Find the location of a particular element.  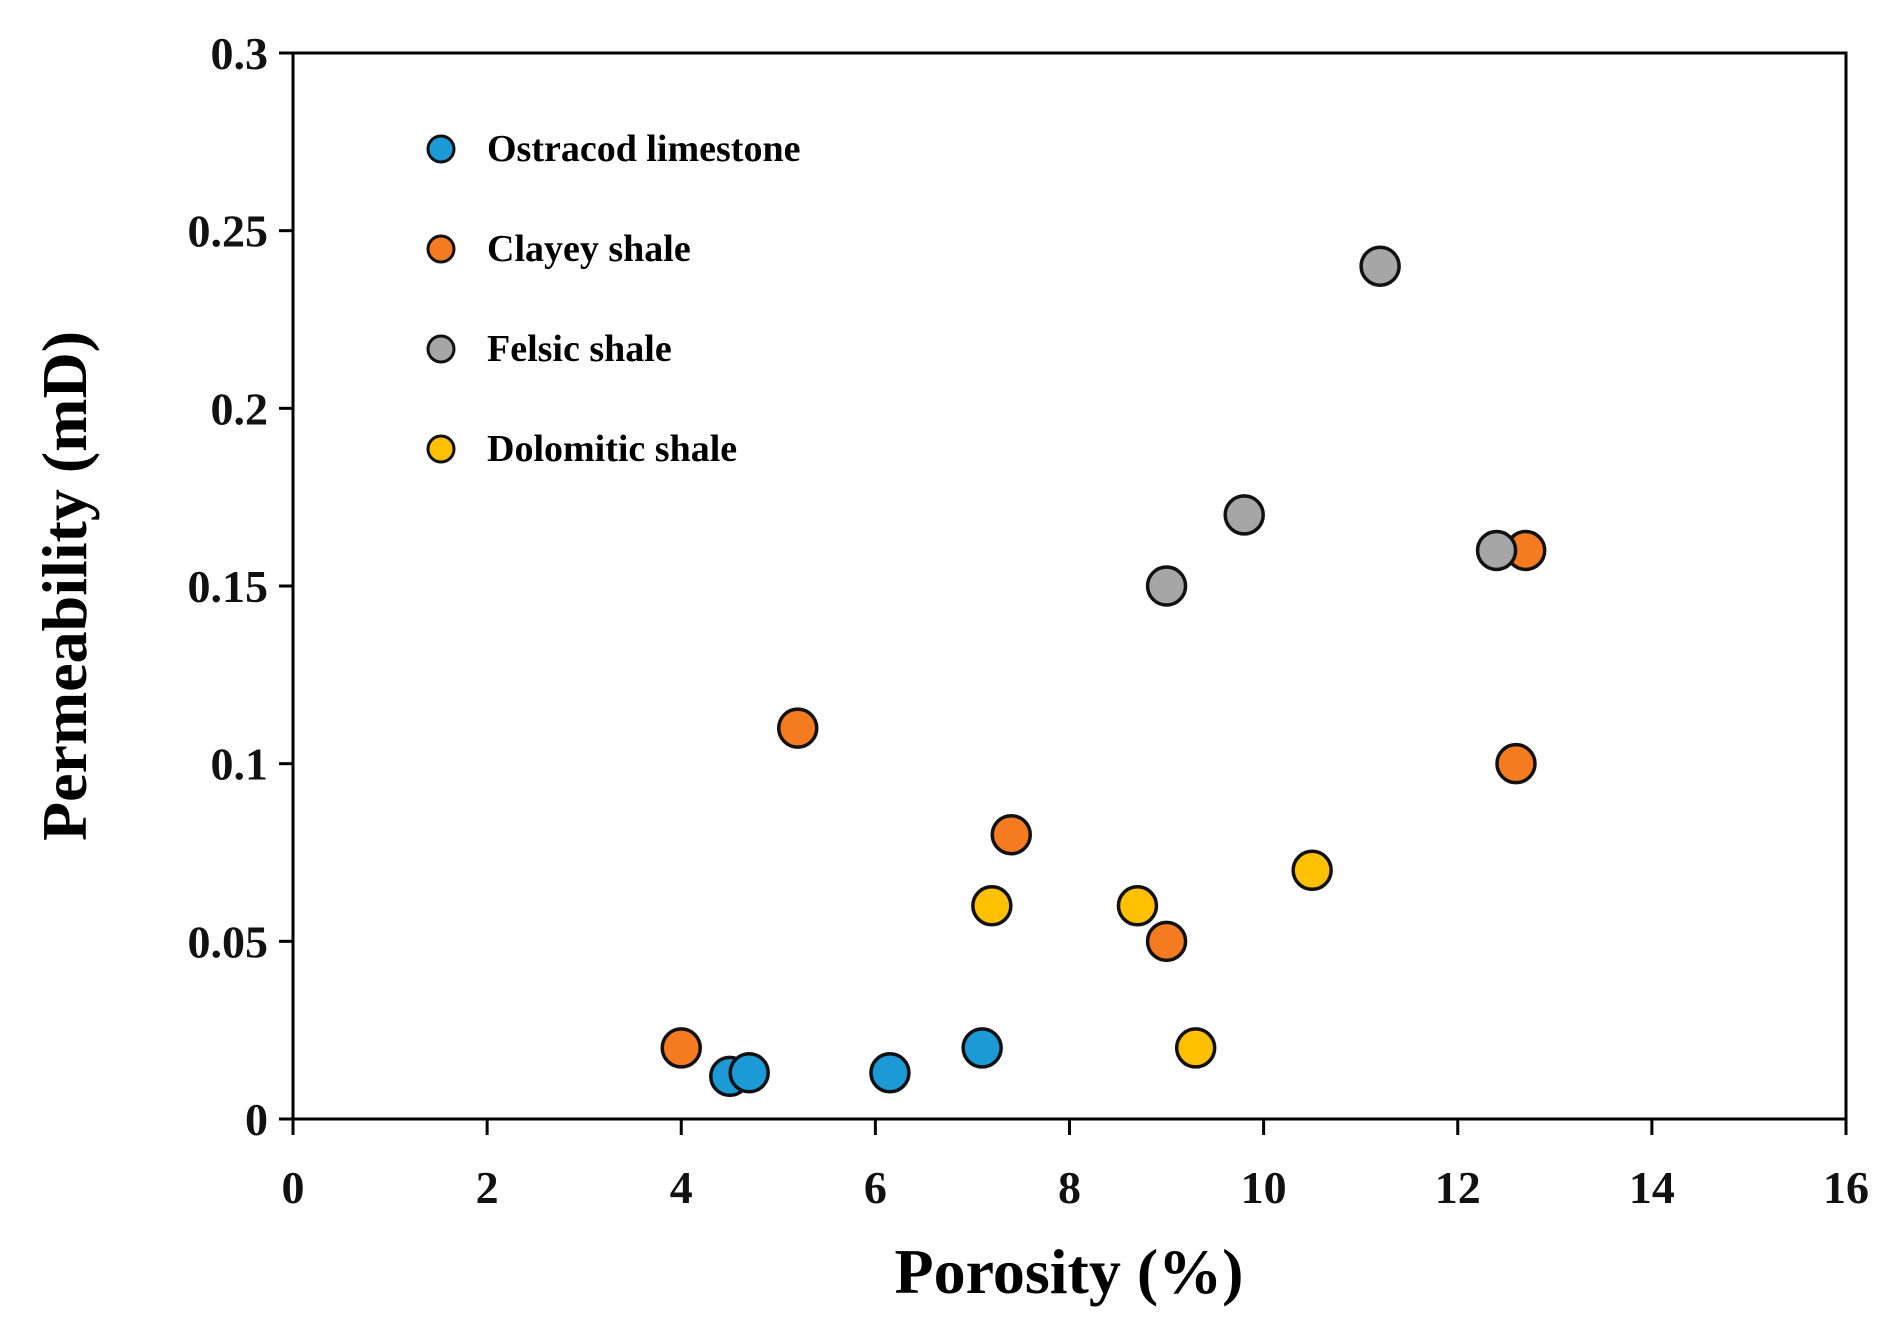

legend-marker-clayey-shale is located at coordinates (441, 249).